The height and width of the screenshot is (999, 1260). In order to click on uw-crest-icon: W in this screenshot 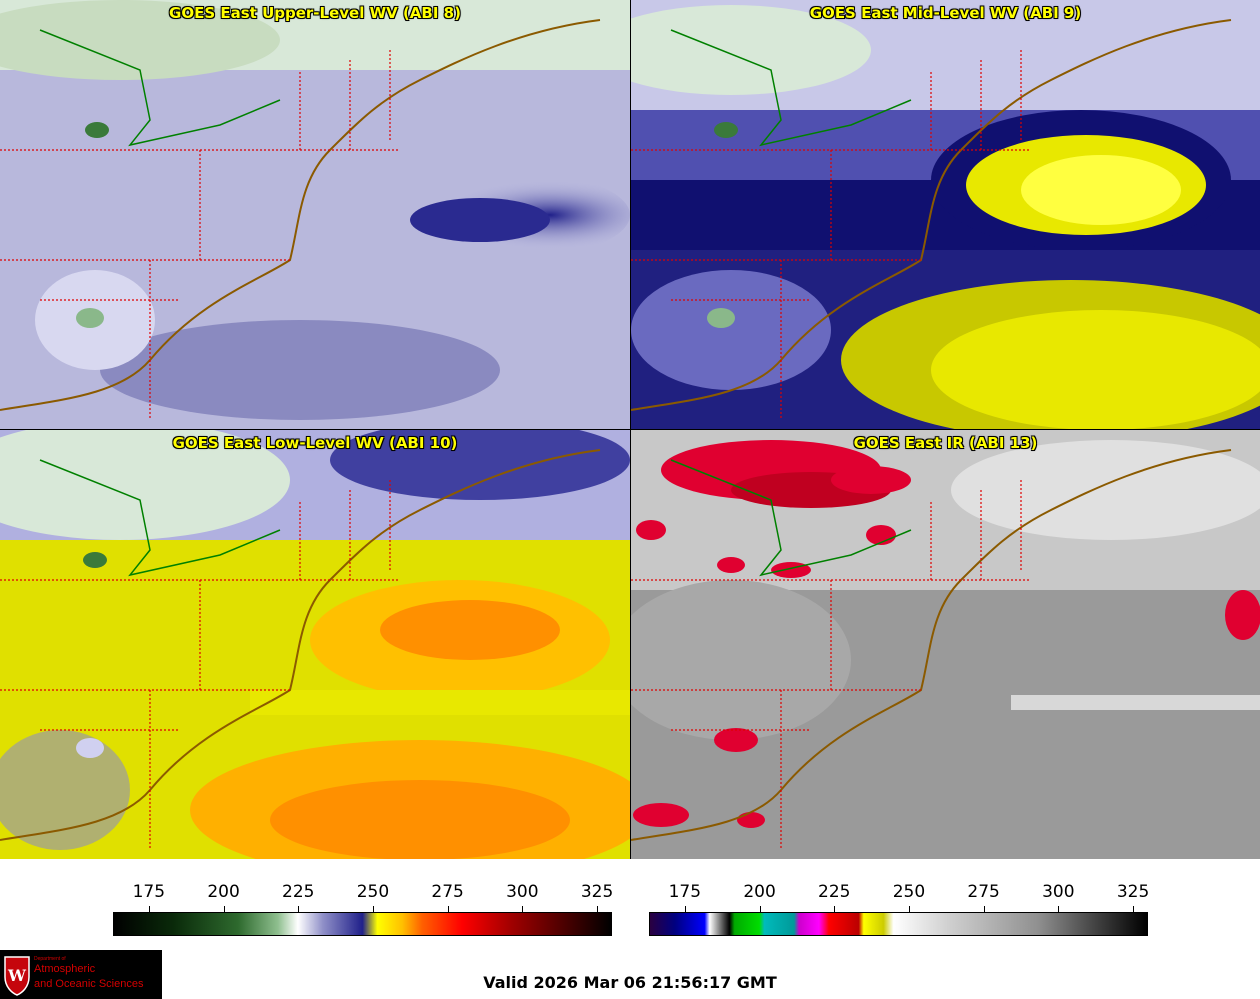, I will do `click(17, 976)`.